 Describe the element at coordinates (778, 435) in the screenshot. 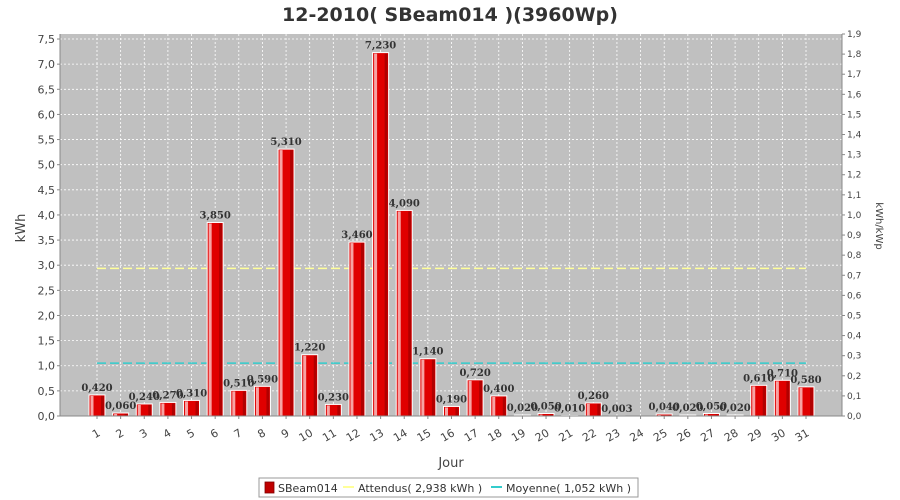

I see `x-tick-label: 30` at that location.